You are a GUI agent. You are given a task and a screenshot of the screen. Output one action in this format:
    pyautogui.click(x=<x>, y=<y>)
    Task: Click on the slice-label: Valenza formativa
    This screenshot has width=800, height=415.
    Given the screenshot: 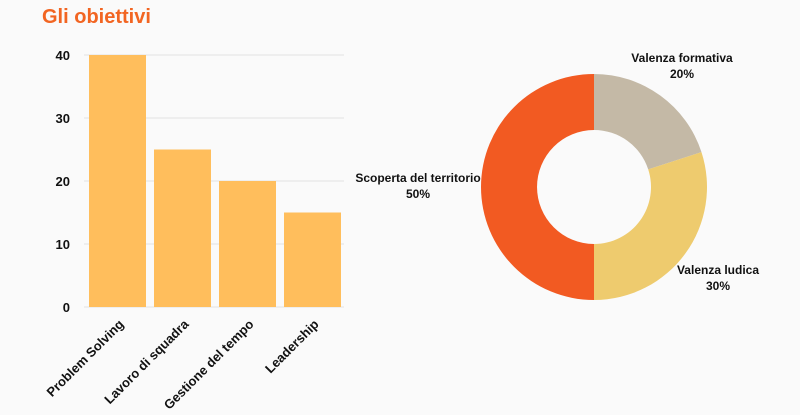 What is the action you would take?
    pyautogui.click(x=682, y=58)
    